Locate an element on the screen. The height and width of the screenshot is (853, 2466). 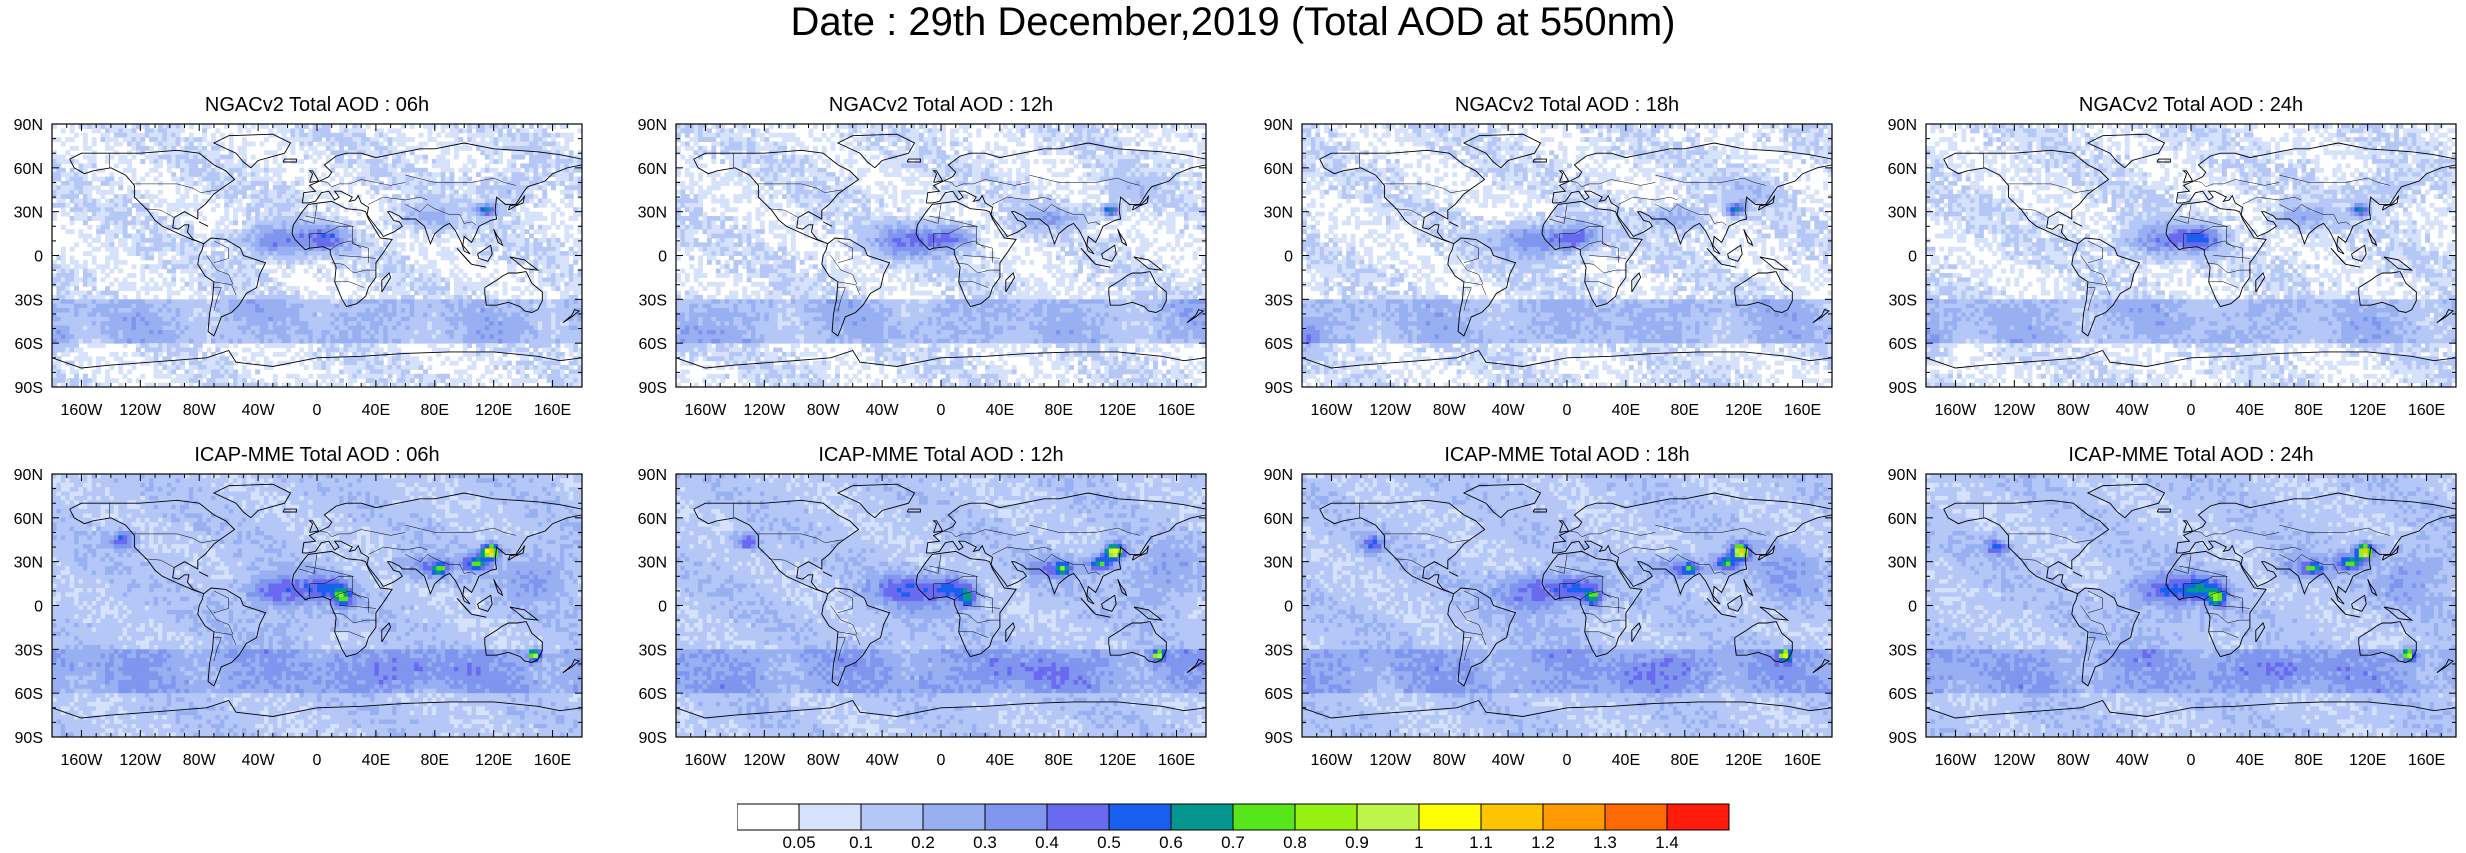
panel-title: ICAP-MME Total AOD : 12h is located at coordinates (940, 455).